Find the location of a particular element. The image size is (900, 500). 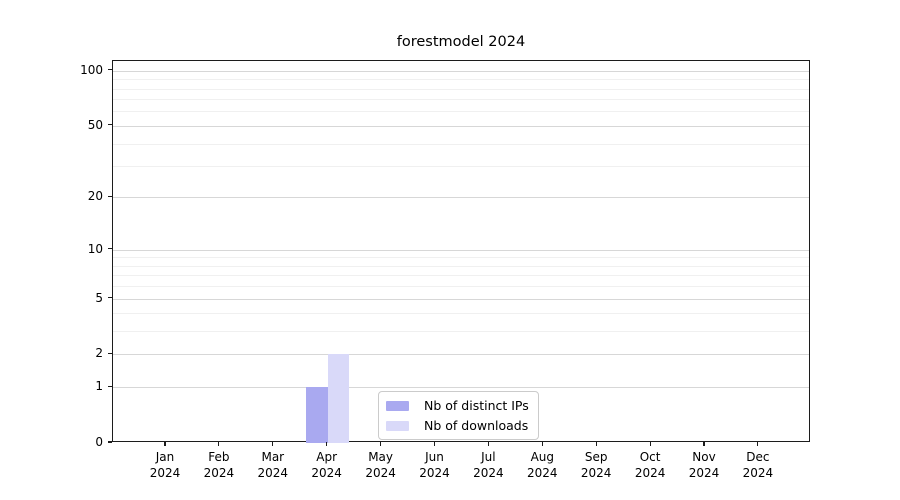

x-tick-month: Oct is located at coordinates (650, 457).